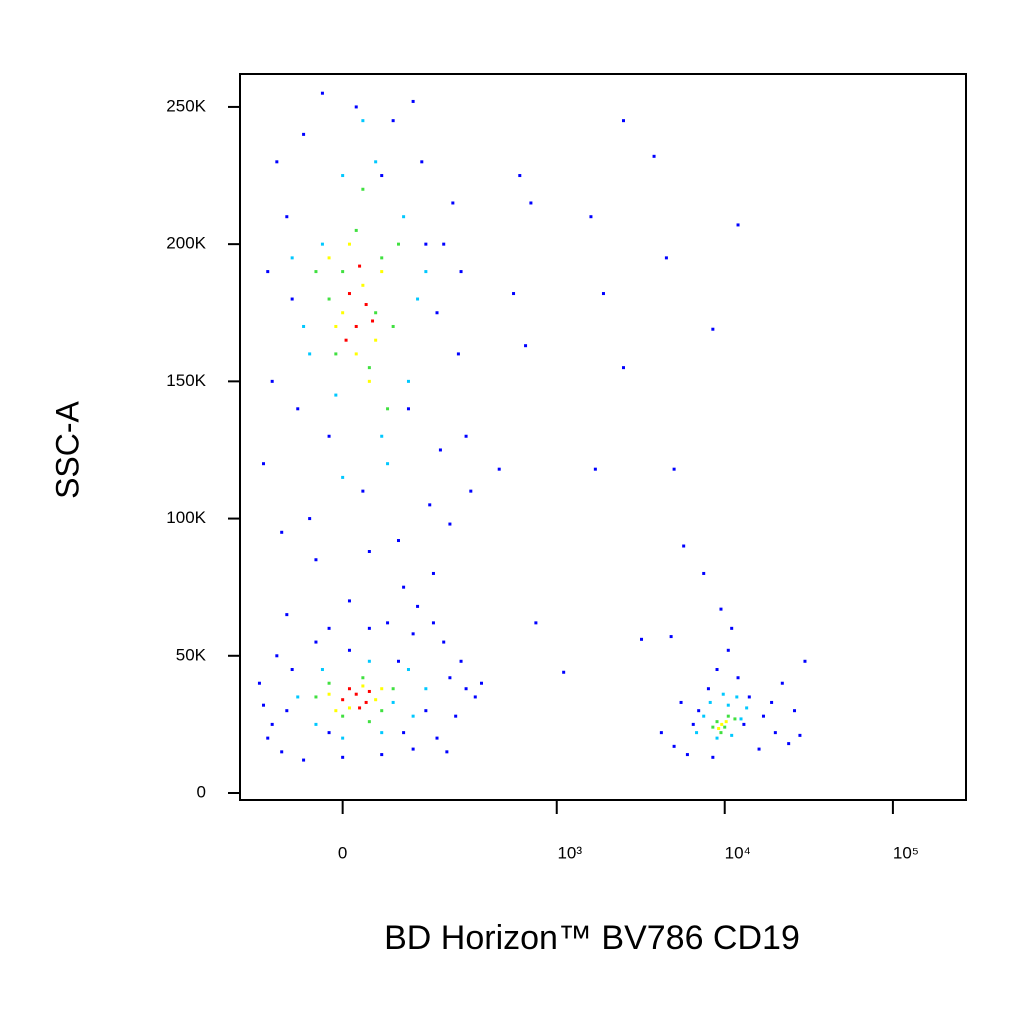 The image size is (1024, 1024). What do you see at coordinates (201, 791) in the screenshot?
I see `y-tick-label: 0` at bounding box center [201, 791].